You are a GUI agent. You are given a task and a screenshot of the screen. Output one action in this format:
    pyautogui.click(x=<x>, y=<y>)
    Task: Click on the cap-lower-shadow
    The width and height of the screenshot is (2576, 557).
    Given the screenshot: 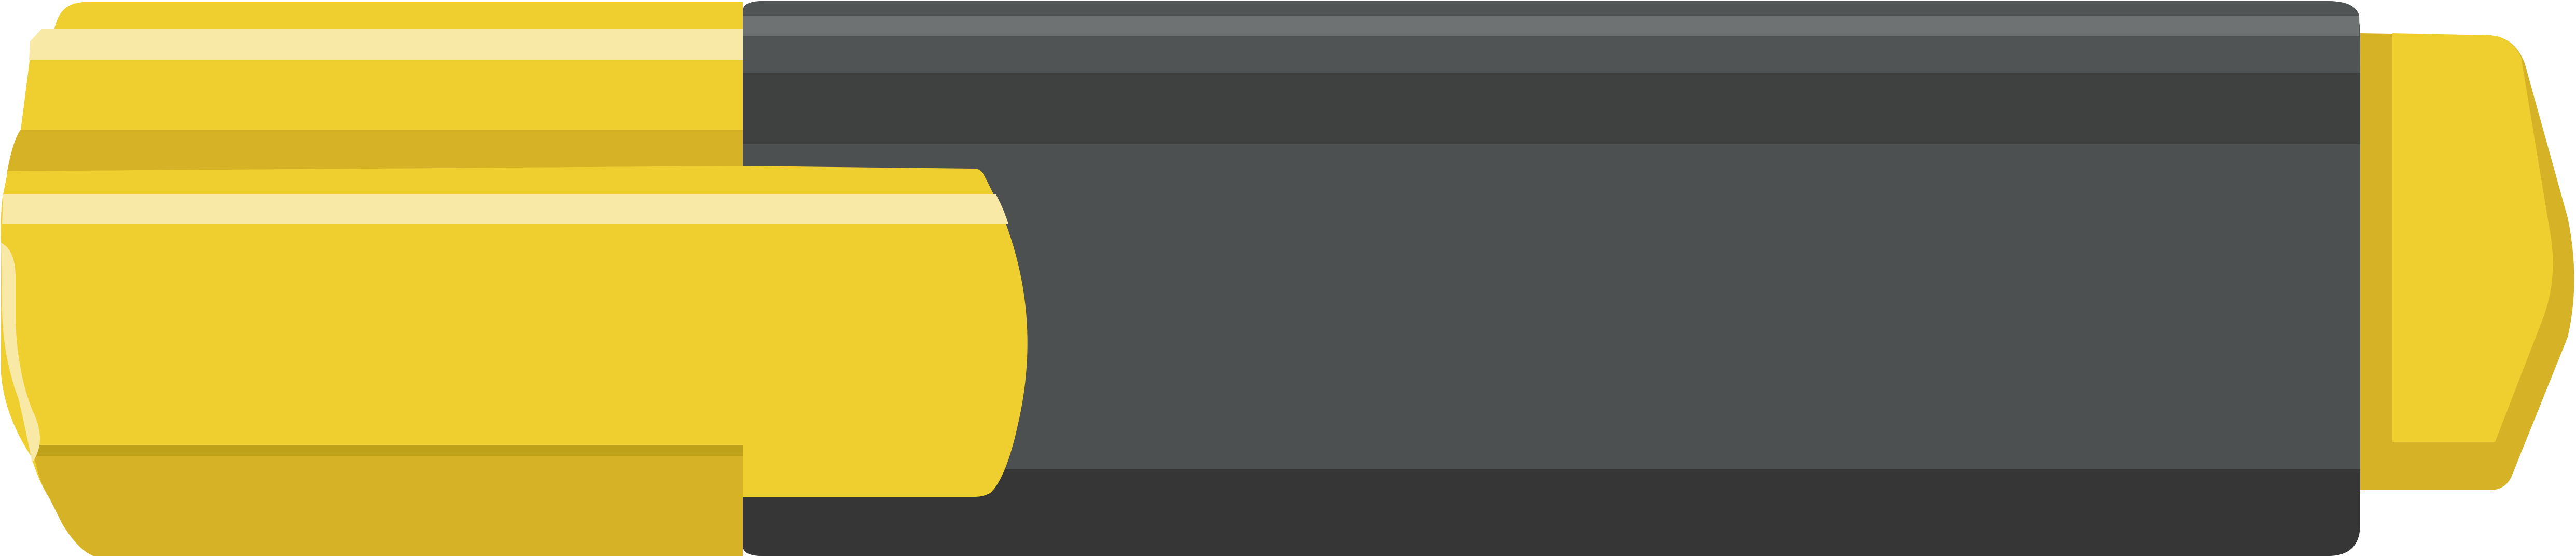 What is the action you would take?
    pyautogui.click(x=388, y=505)
    